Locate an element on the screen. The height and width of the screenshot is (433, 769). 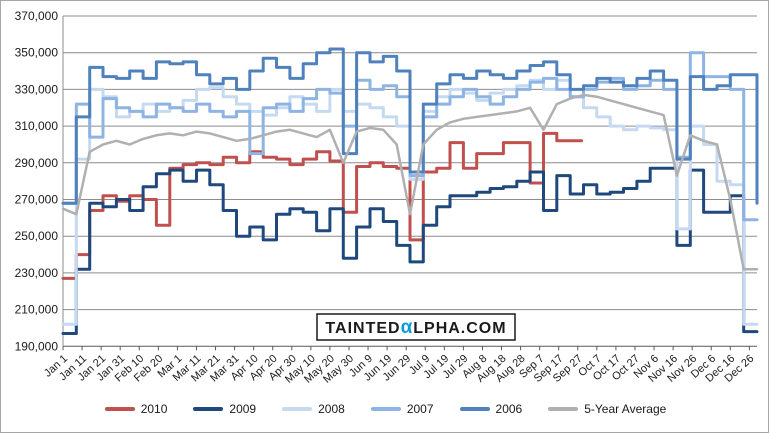
legend-item-2009: 2009 is located at coordinates (224, 409).